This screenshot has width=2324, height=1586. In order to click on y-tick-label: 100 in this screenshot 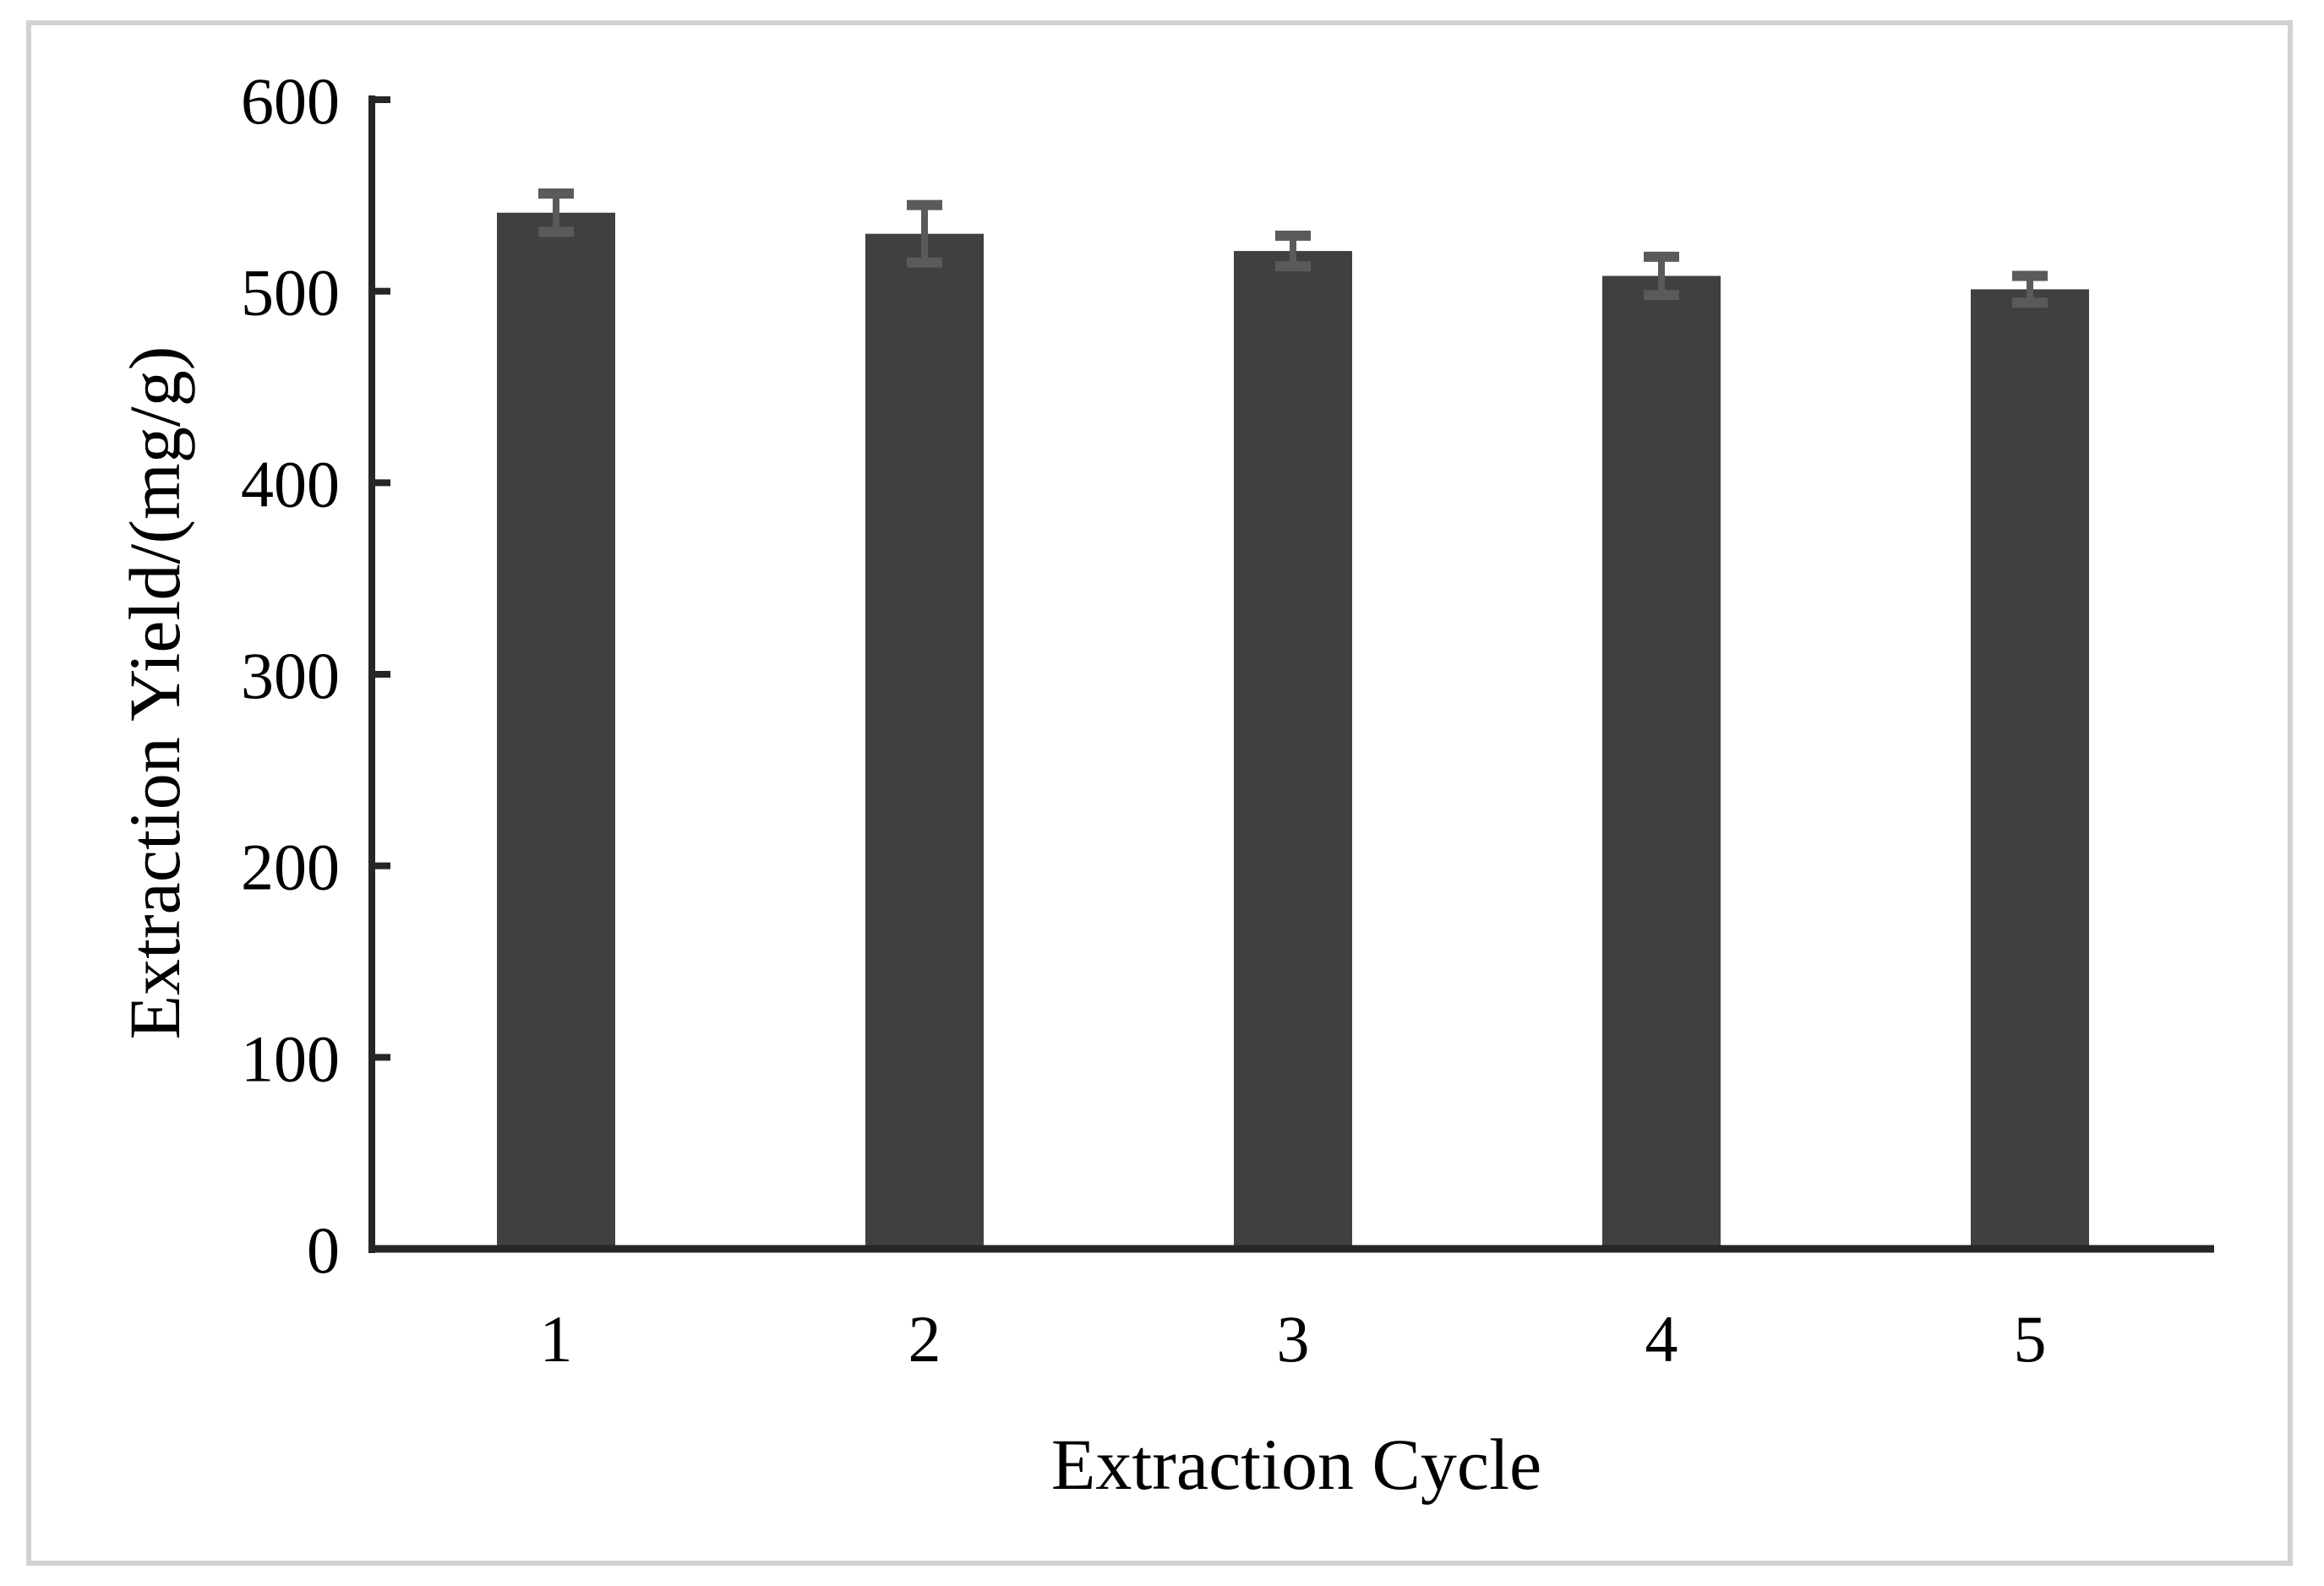, I will do `click(290, 1058)`.